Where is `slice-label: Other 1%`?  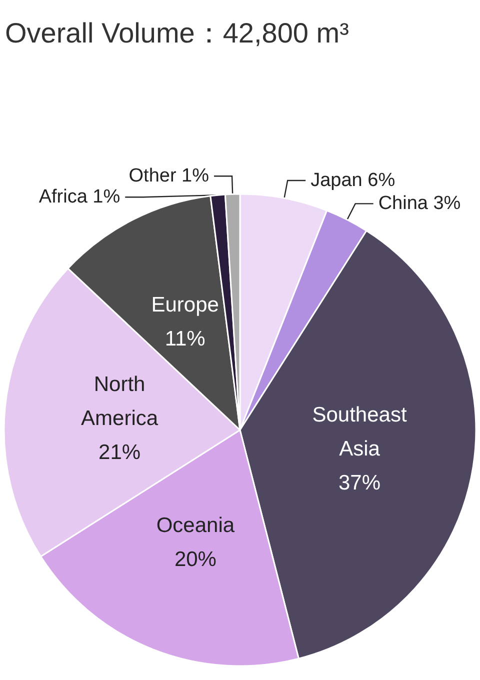 slice-label: Other 1% is located at coordinates (169, 176).